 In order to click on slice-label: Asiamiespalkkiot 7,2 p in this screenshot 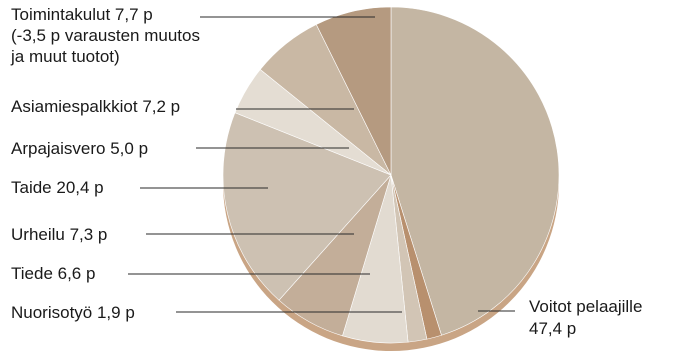, I will do `click(95, 106)`.